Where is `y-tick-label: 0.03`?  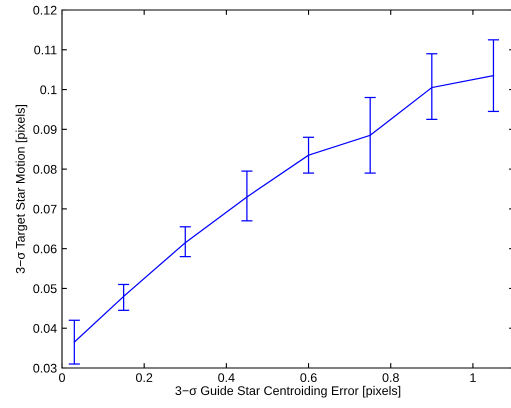 y-tick-label: 0.03 is located at coordinates (45, 368).